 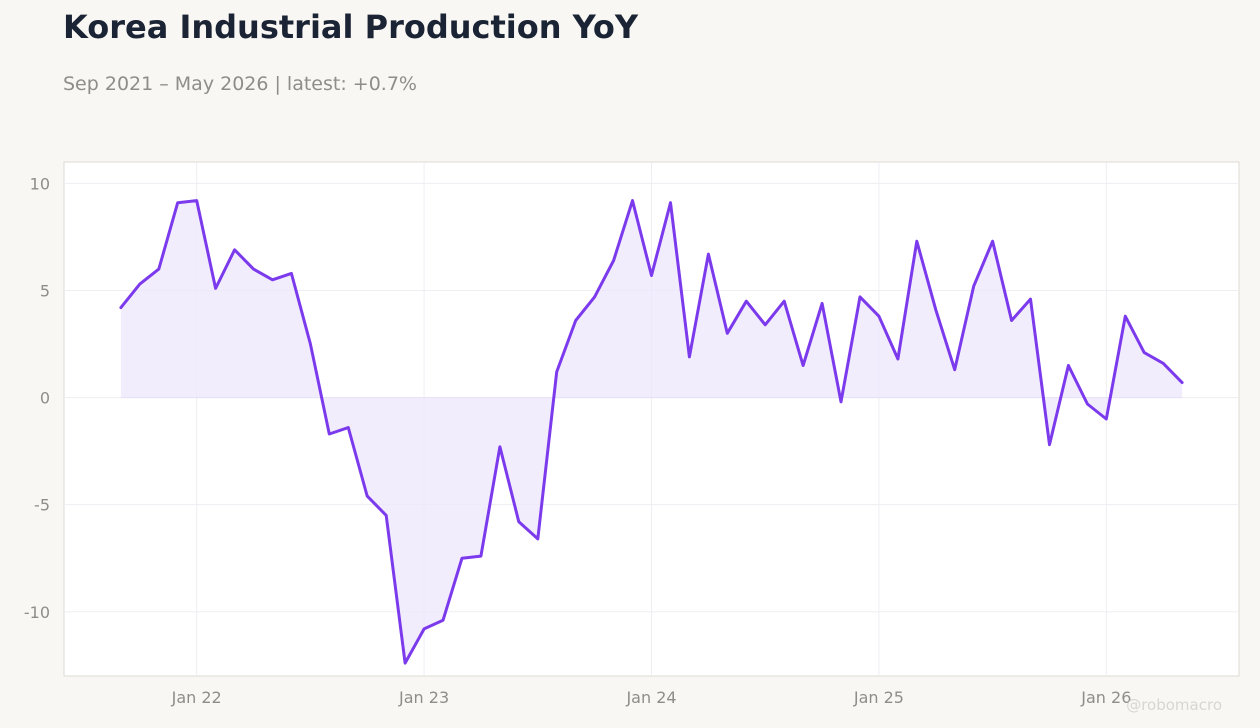 What do you see at coordinates (878, 697) in the screenshot?
I see `x-tick-label: Jan 25` at bounding box center [878, 697].